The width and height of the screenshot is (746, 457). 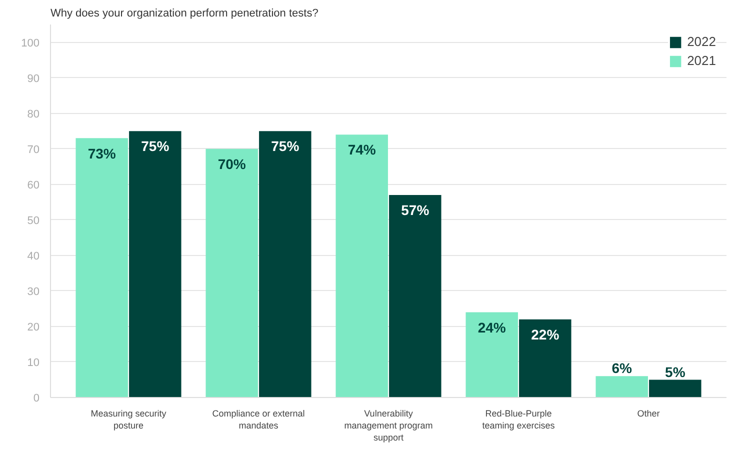 I want to click on data-label: 70%, so click(x=232, y=164).